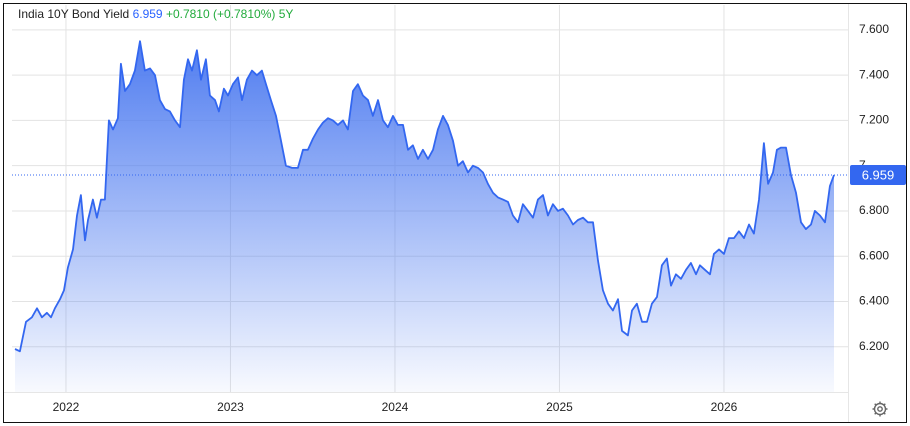 The image size is (910, 426). I want to click on y-tick-label: 6.200, so click(874, 346).